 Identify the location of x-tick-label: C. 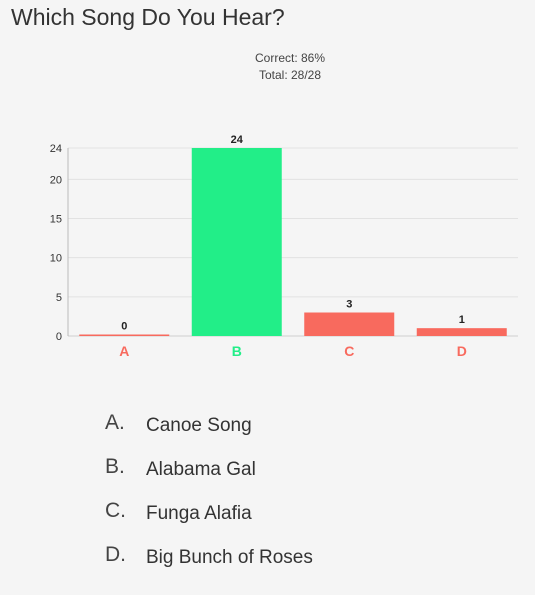
(349, 351).